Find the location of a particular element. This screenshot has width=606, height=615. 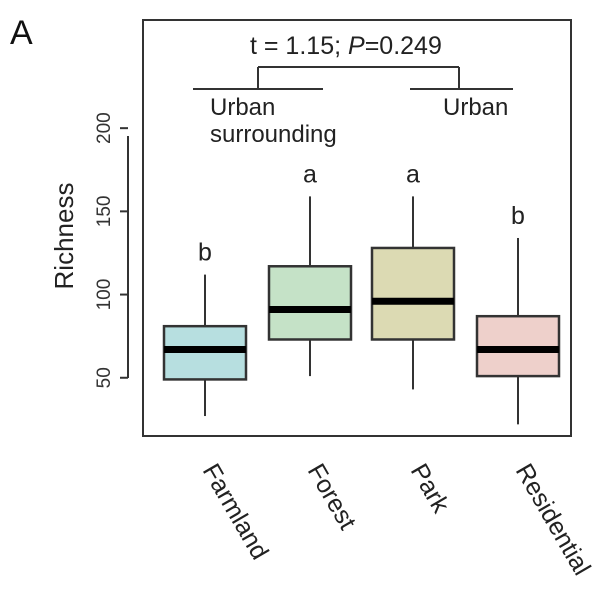

box-forest: a is located at coordinates (310, 268).